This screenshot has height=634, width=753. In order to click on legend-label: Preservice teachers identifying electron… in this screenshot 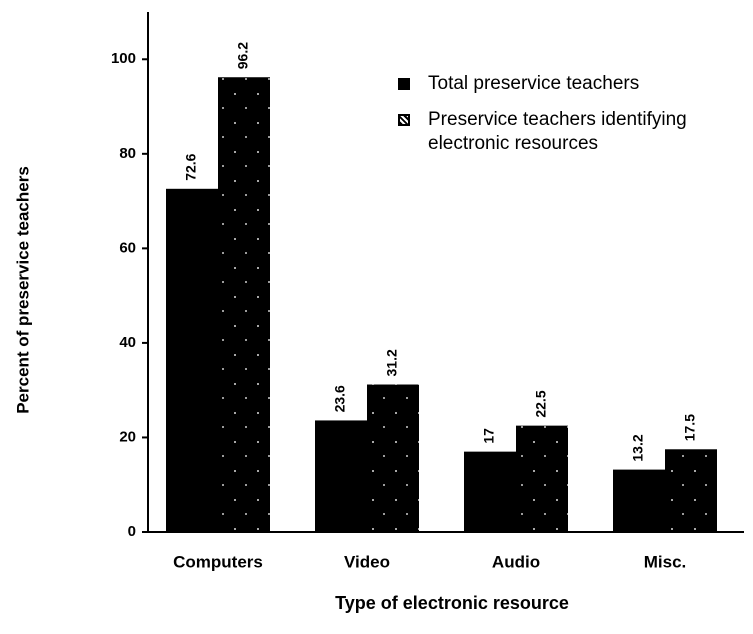, I will do `click(557, 131)`.